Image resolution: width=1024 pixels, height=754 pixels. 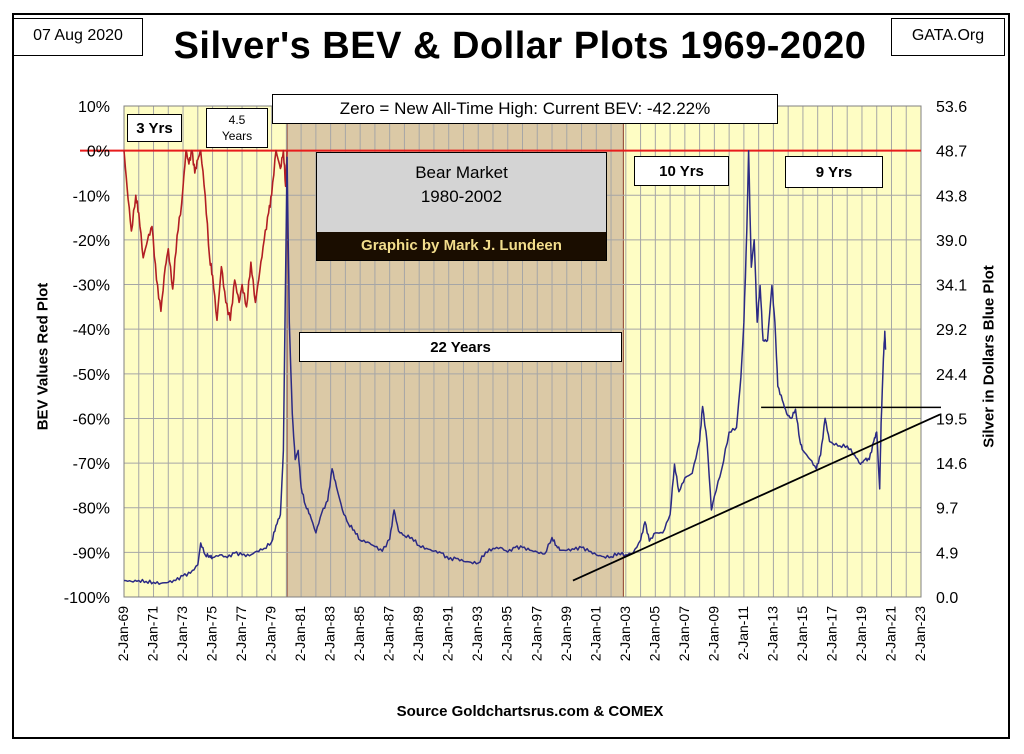 I want to click on x-tick-label: 2-Jan-05, so click(x=654, y=633).